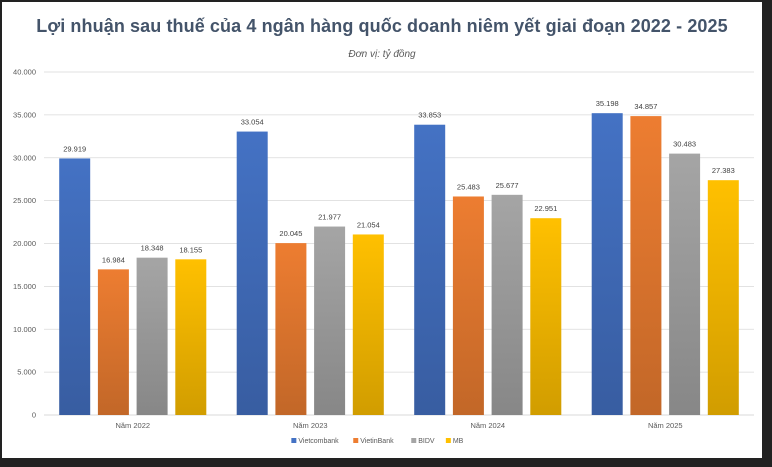  What do you see at coordinates (545, 208) in the screenshot?
I see `data-label: 22.951` at bounding box center [545, 208].